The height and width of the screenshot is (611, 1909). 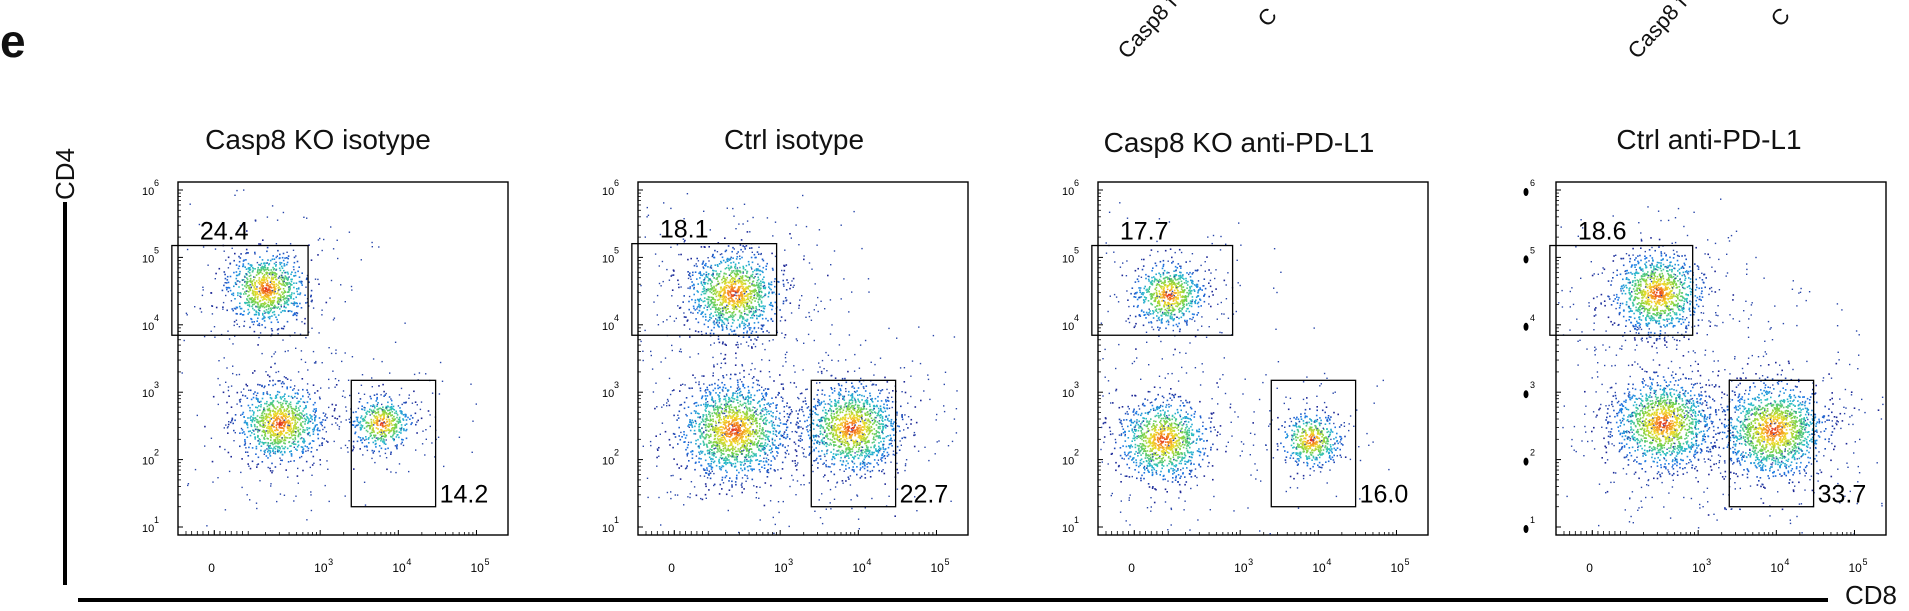 I want to click on gate-percent-cd8: 14.2, so click(x=464, y=495).